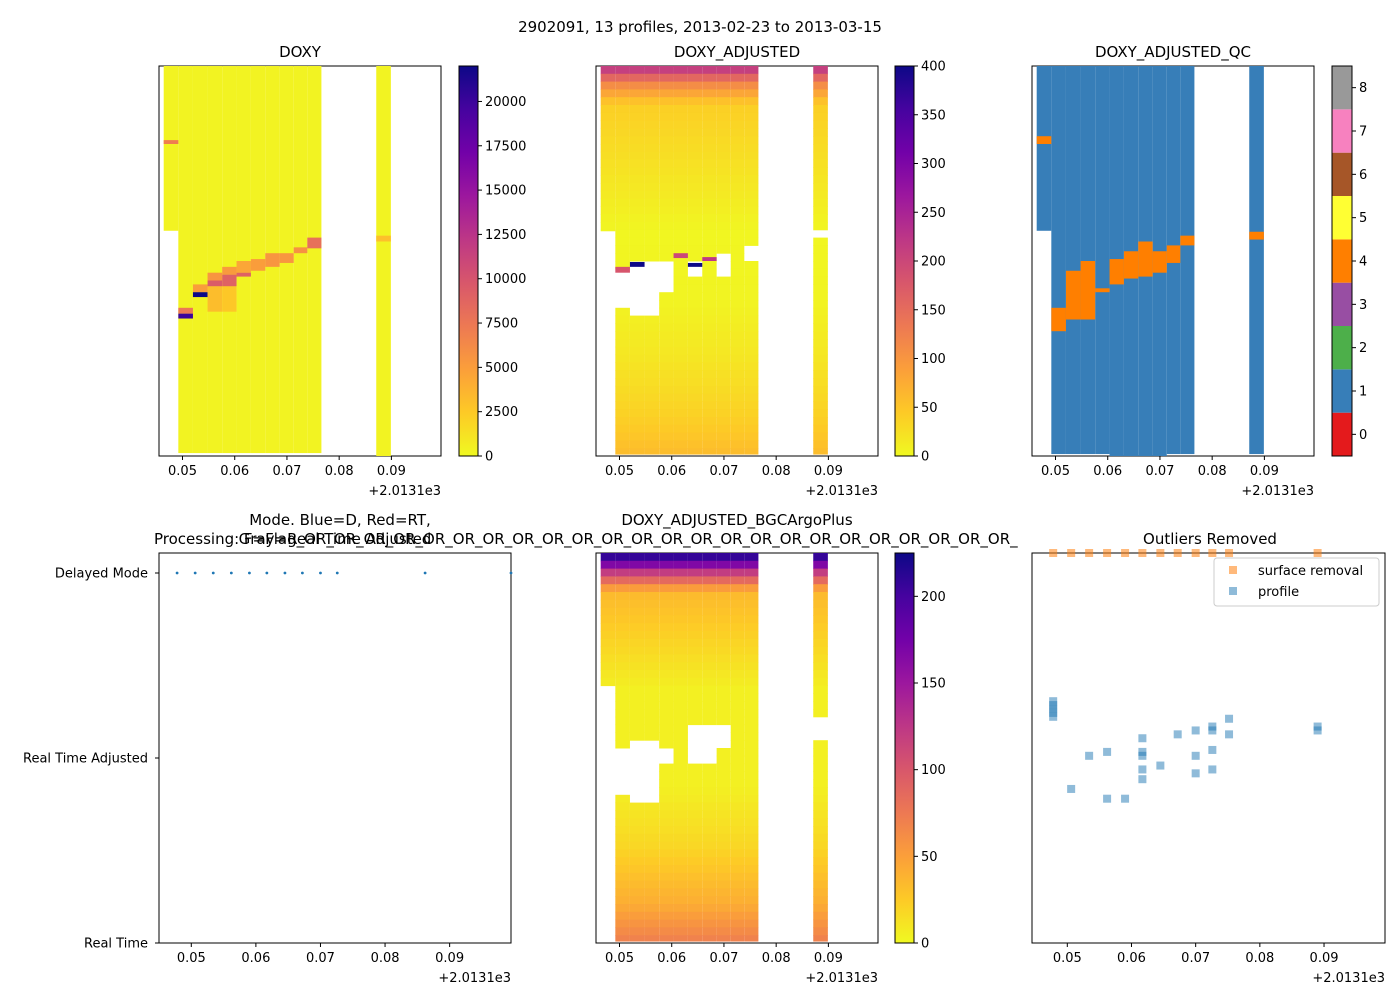 The image size is (1400, 1000). Describe the element at coordinates (191, 958) in the screenshot. I see `x-tick-label: 0.05` at that location.